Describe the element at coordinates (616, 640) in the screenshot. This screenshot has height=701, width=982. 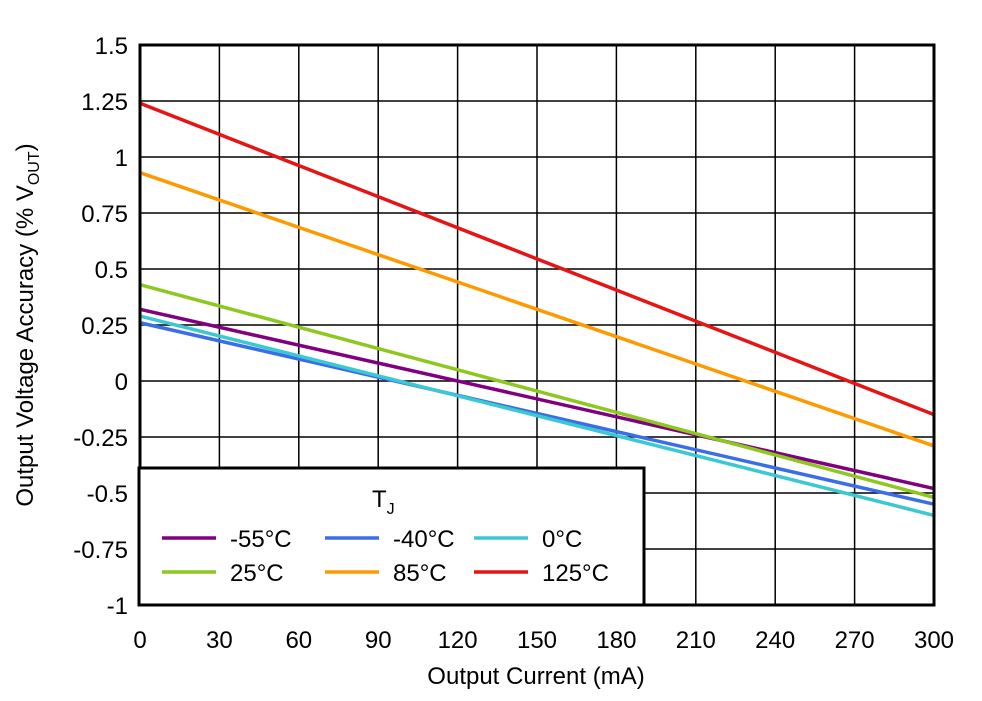
I see `x-tick-label-6: 180` at that location.